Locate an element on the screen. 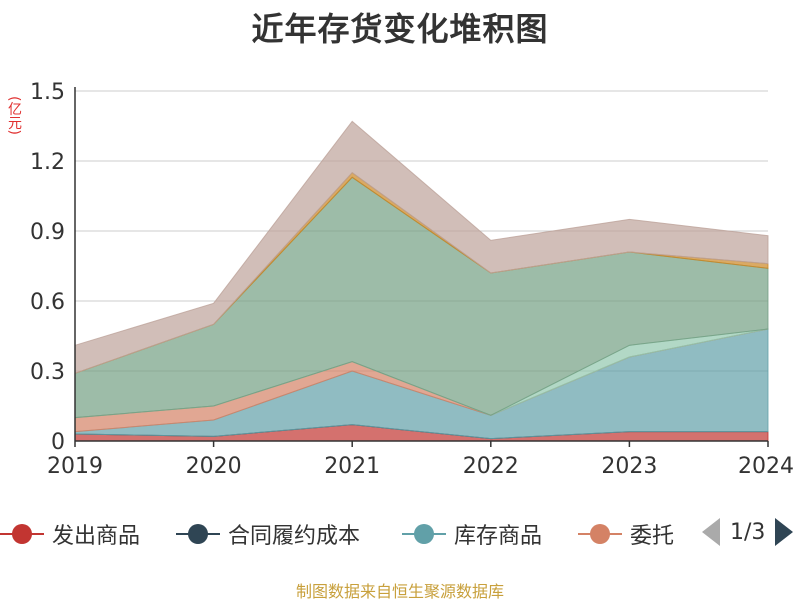 Image resolution: width=800 pixels, height=602 pixels. x-tick-label-1: 2020 is located at coordinates (214, 466).